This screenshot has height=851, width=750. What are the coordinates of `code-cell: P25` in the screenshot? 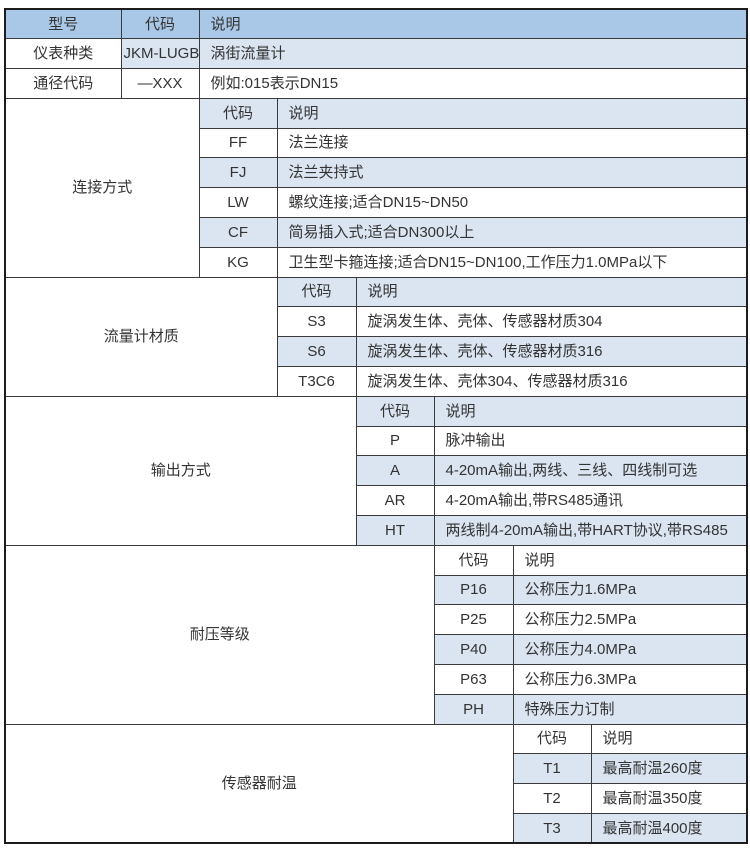 It's located at (473, 620).